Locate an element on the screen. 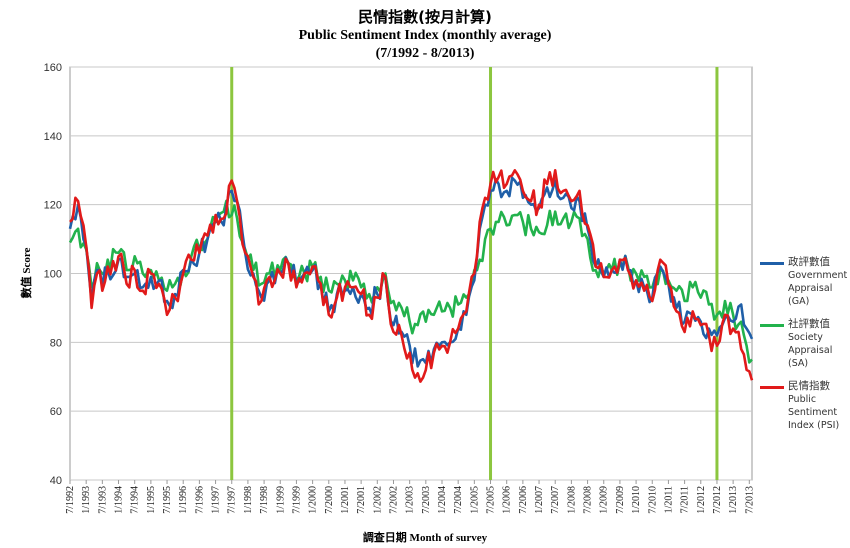 The image size is (850, 548). x-tick-label: 7/2002 is located at coordinates (393, 500).